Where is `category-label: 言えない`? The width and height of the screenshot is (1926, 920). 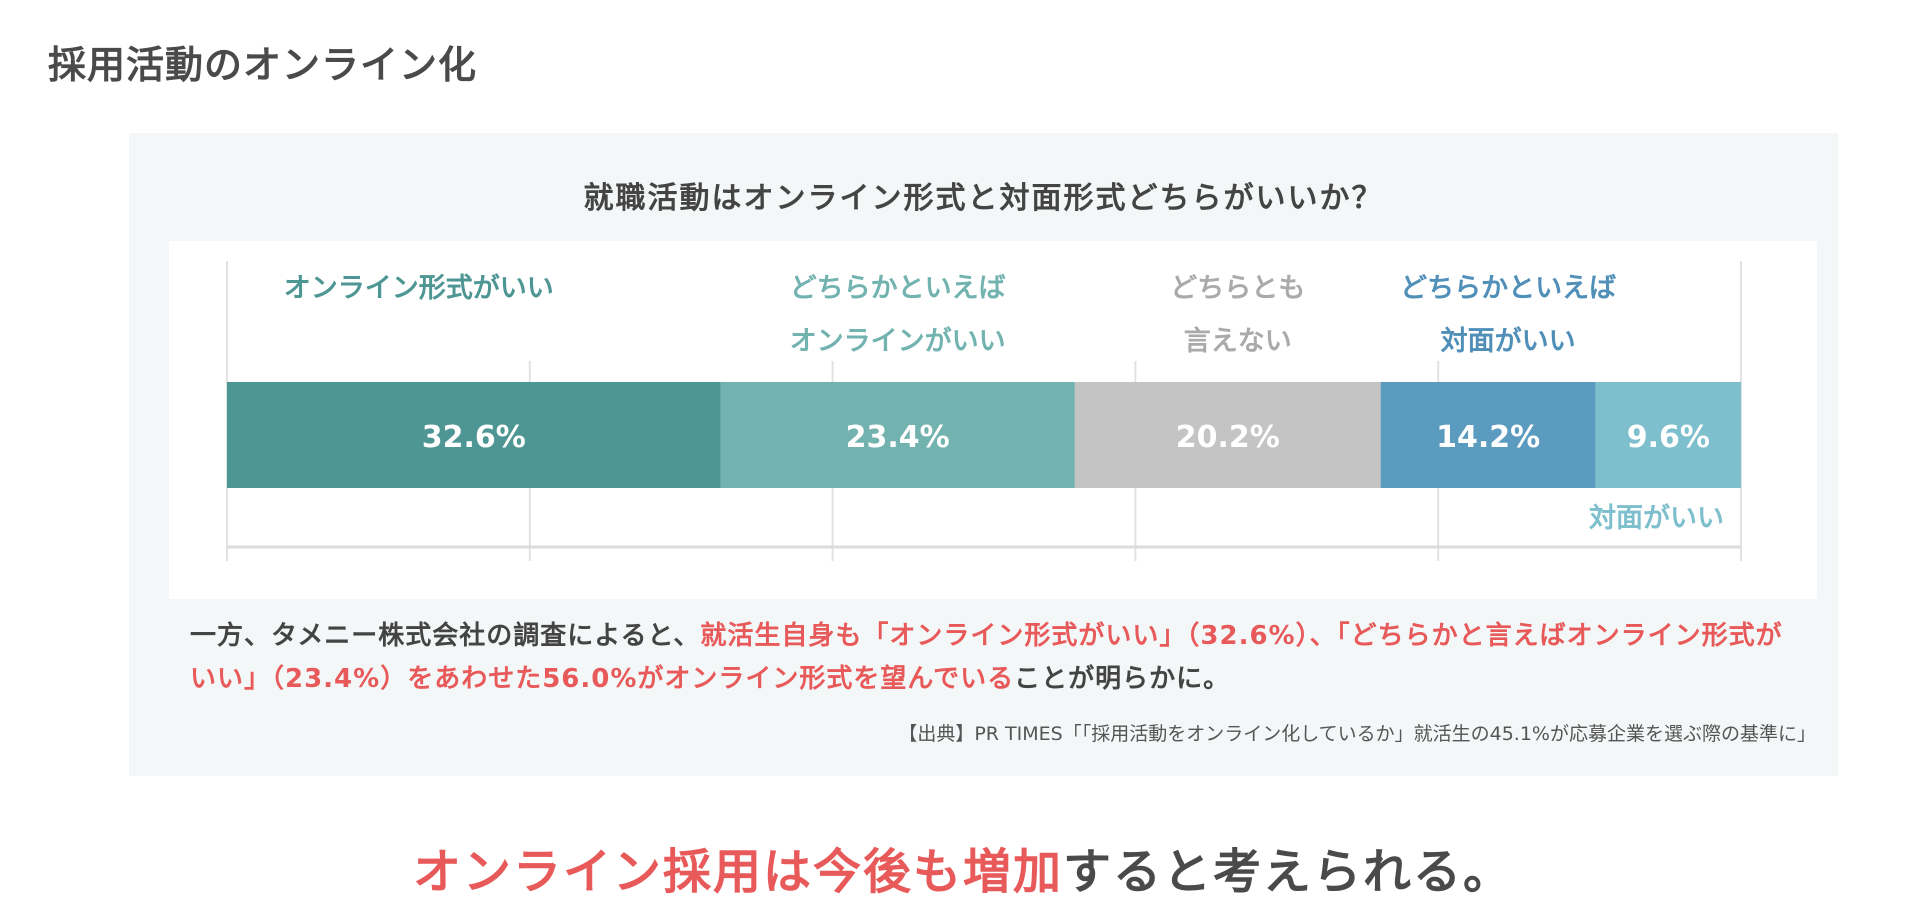 category-label: 言えない is located at coordinates (1238, 341).